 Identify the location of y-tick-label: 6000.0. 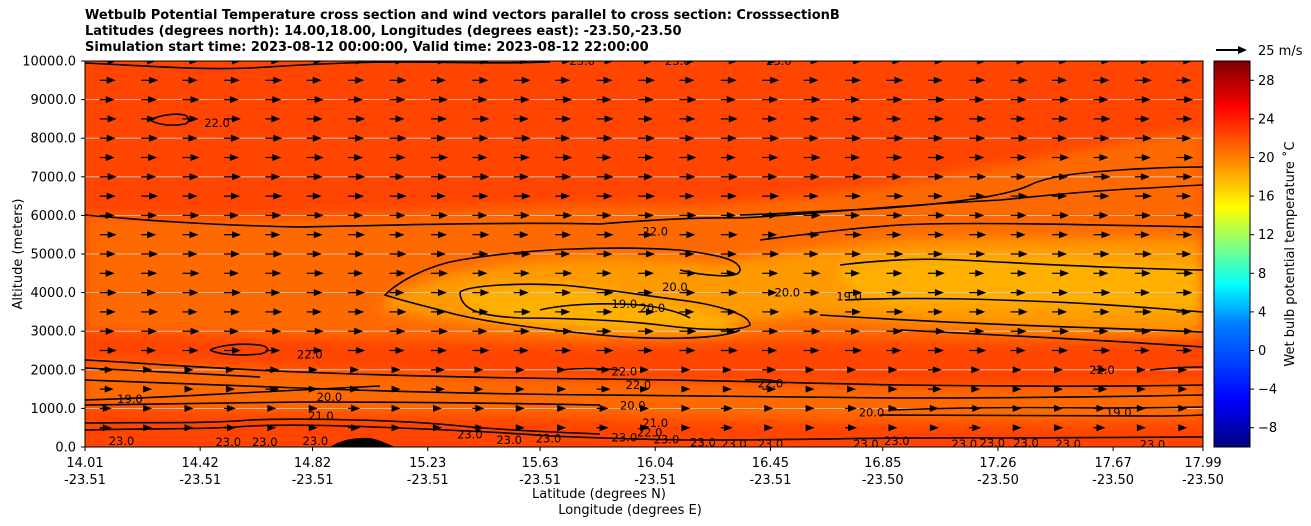
(54, 216).